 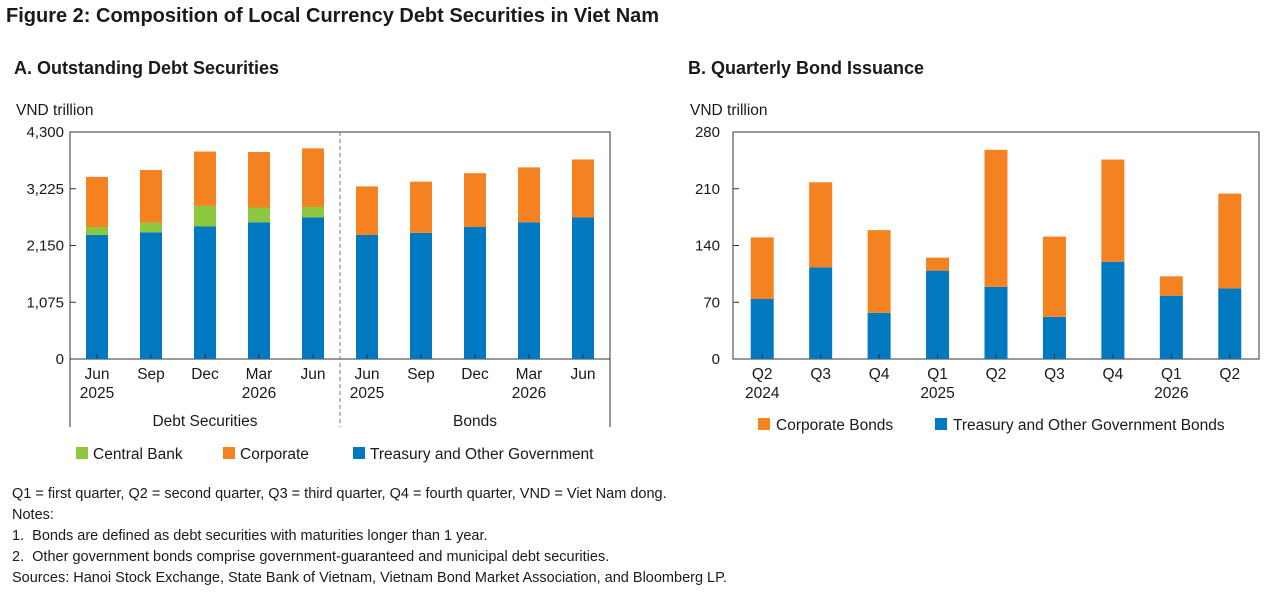 What do you see at coordinates (151, 374) in the screenshot?
I see `chart-a-xtick-label: Sep` at bounding box center [151, 374].